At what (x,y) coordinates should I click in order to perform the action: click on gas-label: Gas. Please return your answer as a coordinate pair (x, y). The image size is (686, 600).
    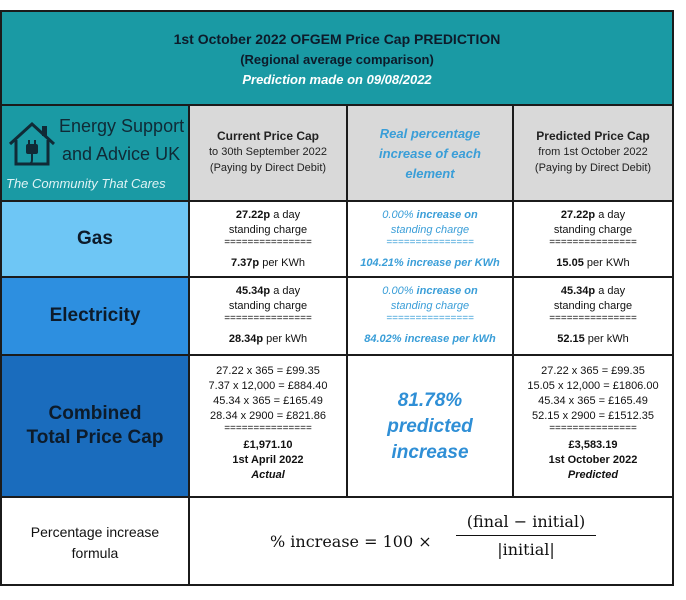
    Looking at the image, I should click on (95, 238).